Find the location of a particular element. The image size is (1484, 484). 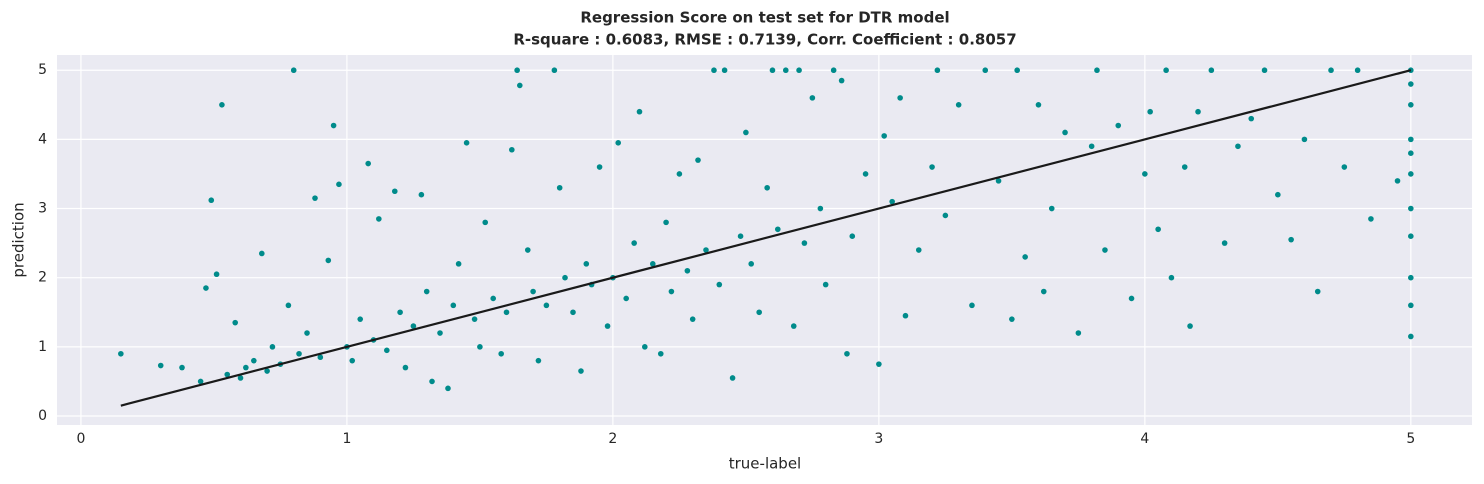

y-axis-label: prediction is located at coordinates (19, 239).